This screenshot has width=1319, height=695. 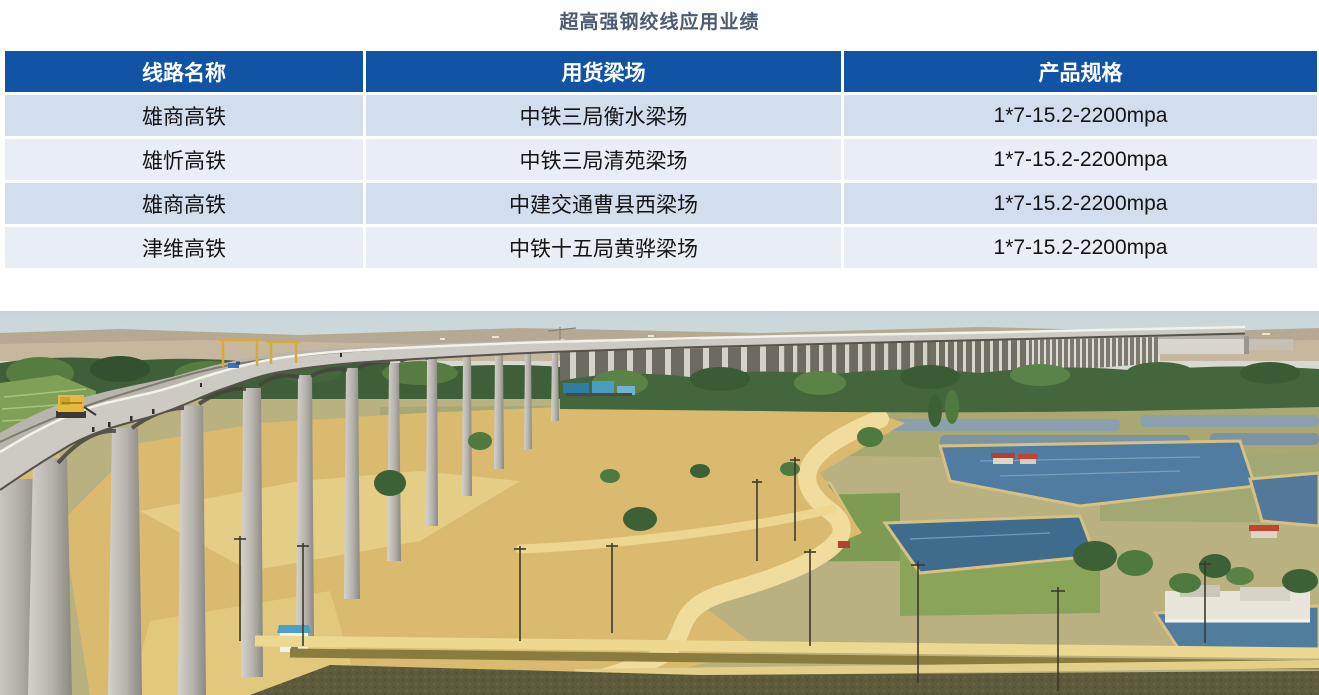 What do you see at coordinates (184, 71) in the screenshot?
I see `col-header-line-name: 线路名称` at bounding box center [184, 71].